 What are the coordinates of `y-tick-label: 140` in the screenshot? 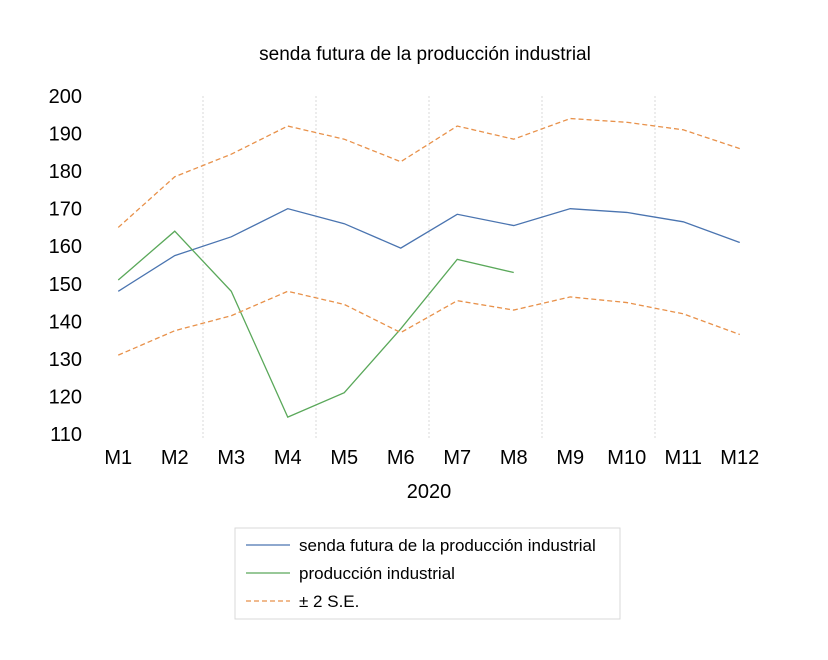 It's located at (65, 322).